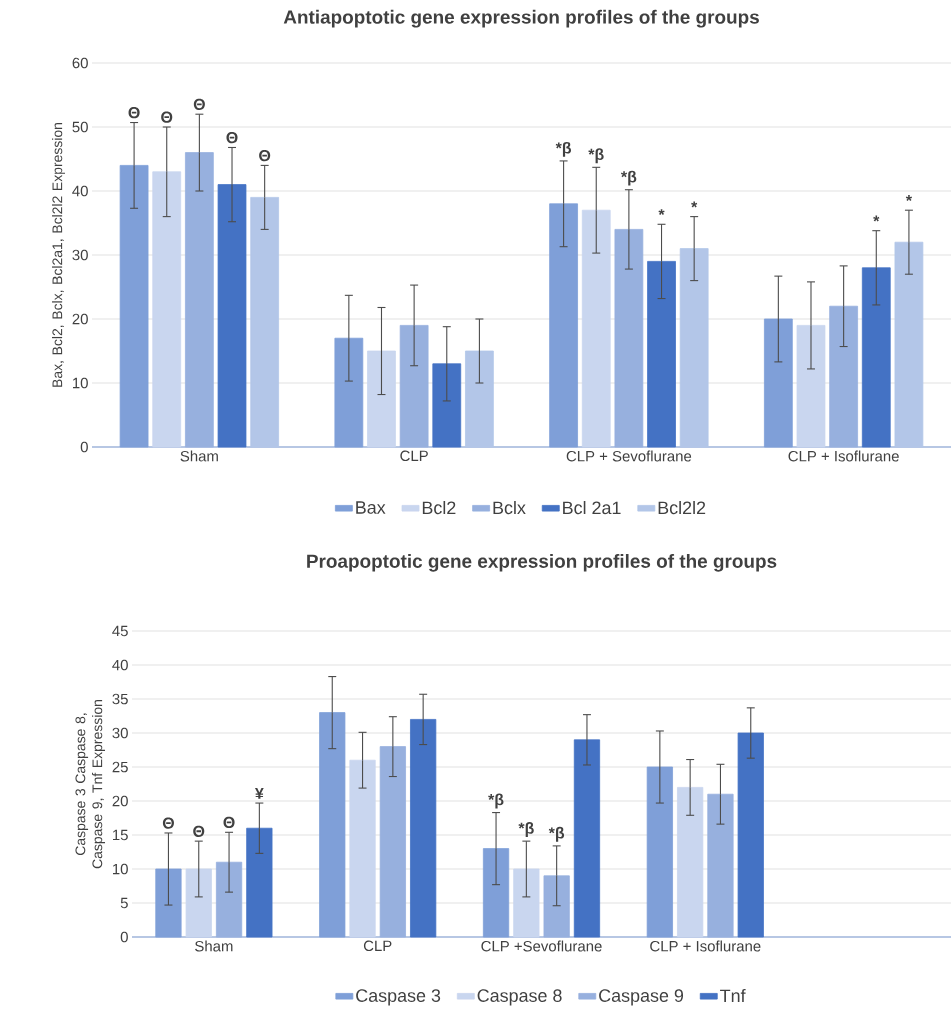 Image resolution: width=951 pixels, height=1032 pixels. I want to click on y-tick-label: 25, so click(120, 767).